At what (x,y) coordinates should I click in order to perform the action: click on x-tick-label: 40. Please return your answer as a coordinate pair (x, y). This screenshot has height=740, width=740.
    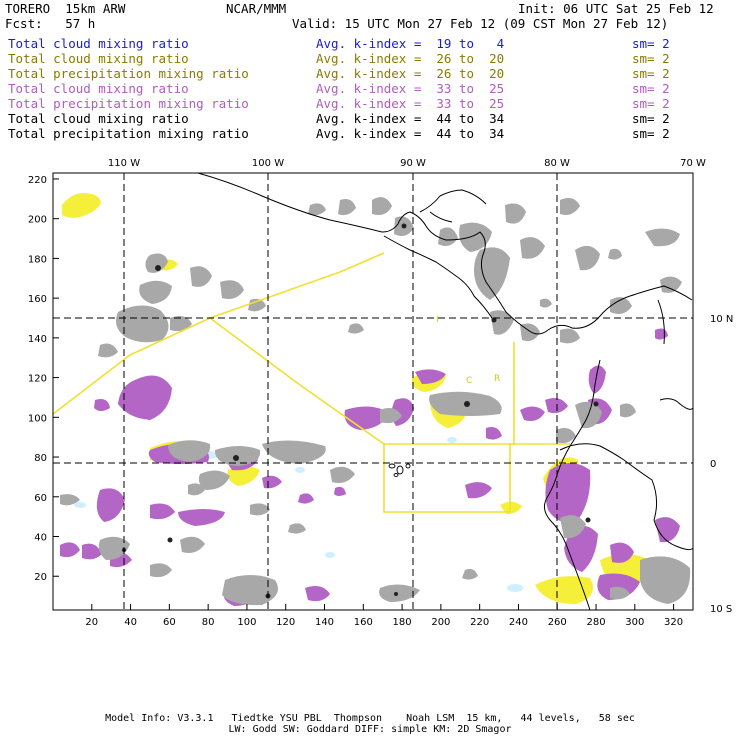
    Looking at the image, I should click on (130, 622).